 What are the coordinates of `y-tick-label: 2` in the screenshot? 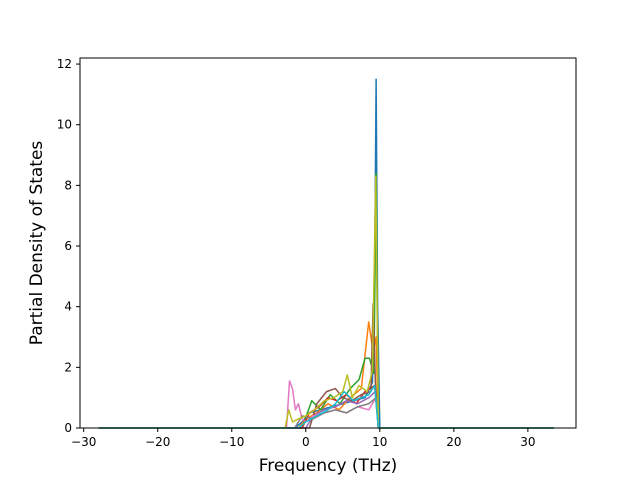 It's located at (68, 367).